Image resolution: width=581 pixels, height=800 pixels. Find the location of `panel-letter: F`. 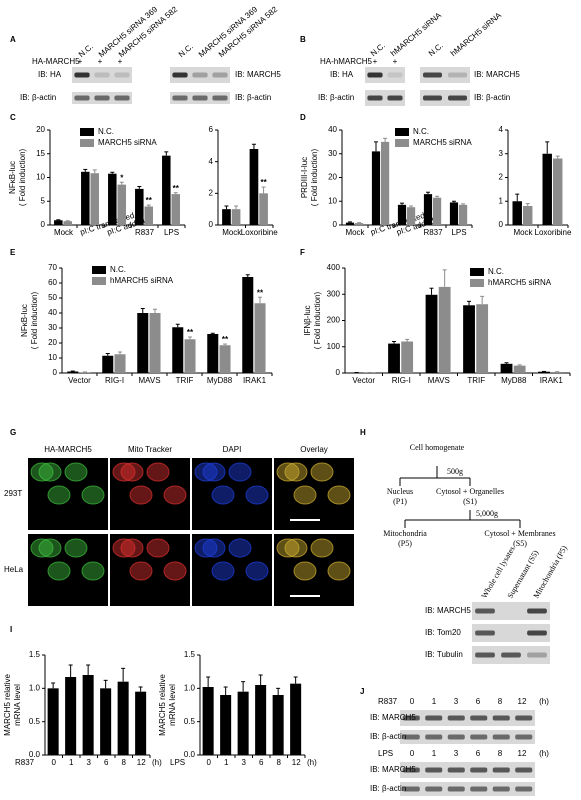

panel-letter: F is located at coordinates (302, 252).